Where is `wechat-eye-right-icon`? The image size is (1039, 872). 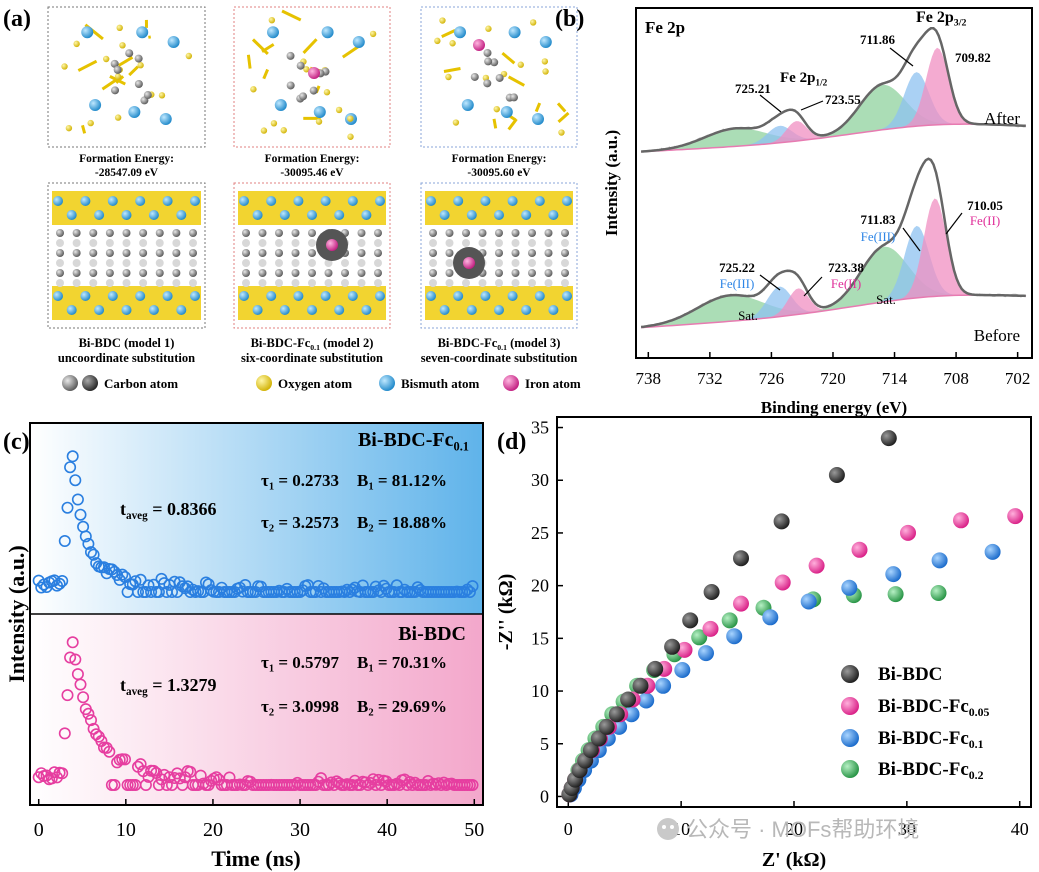 wechat-eye-right-icon is located at coordinates (672, 827).